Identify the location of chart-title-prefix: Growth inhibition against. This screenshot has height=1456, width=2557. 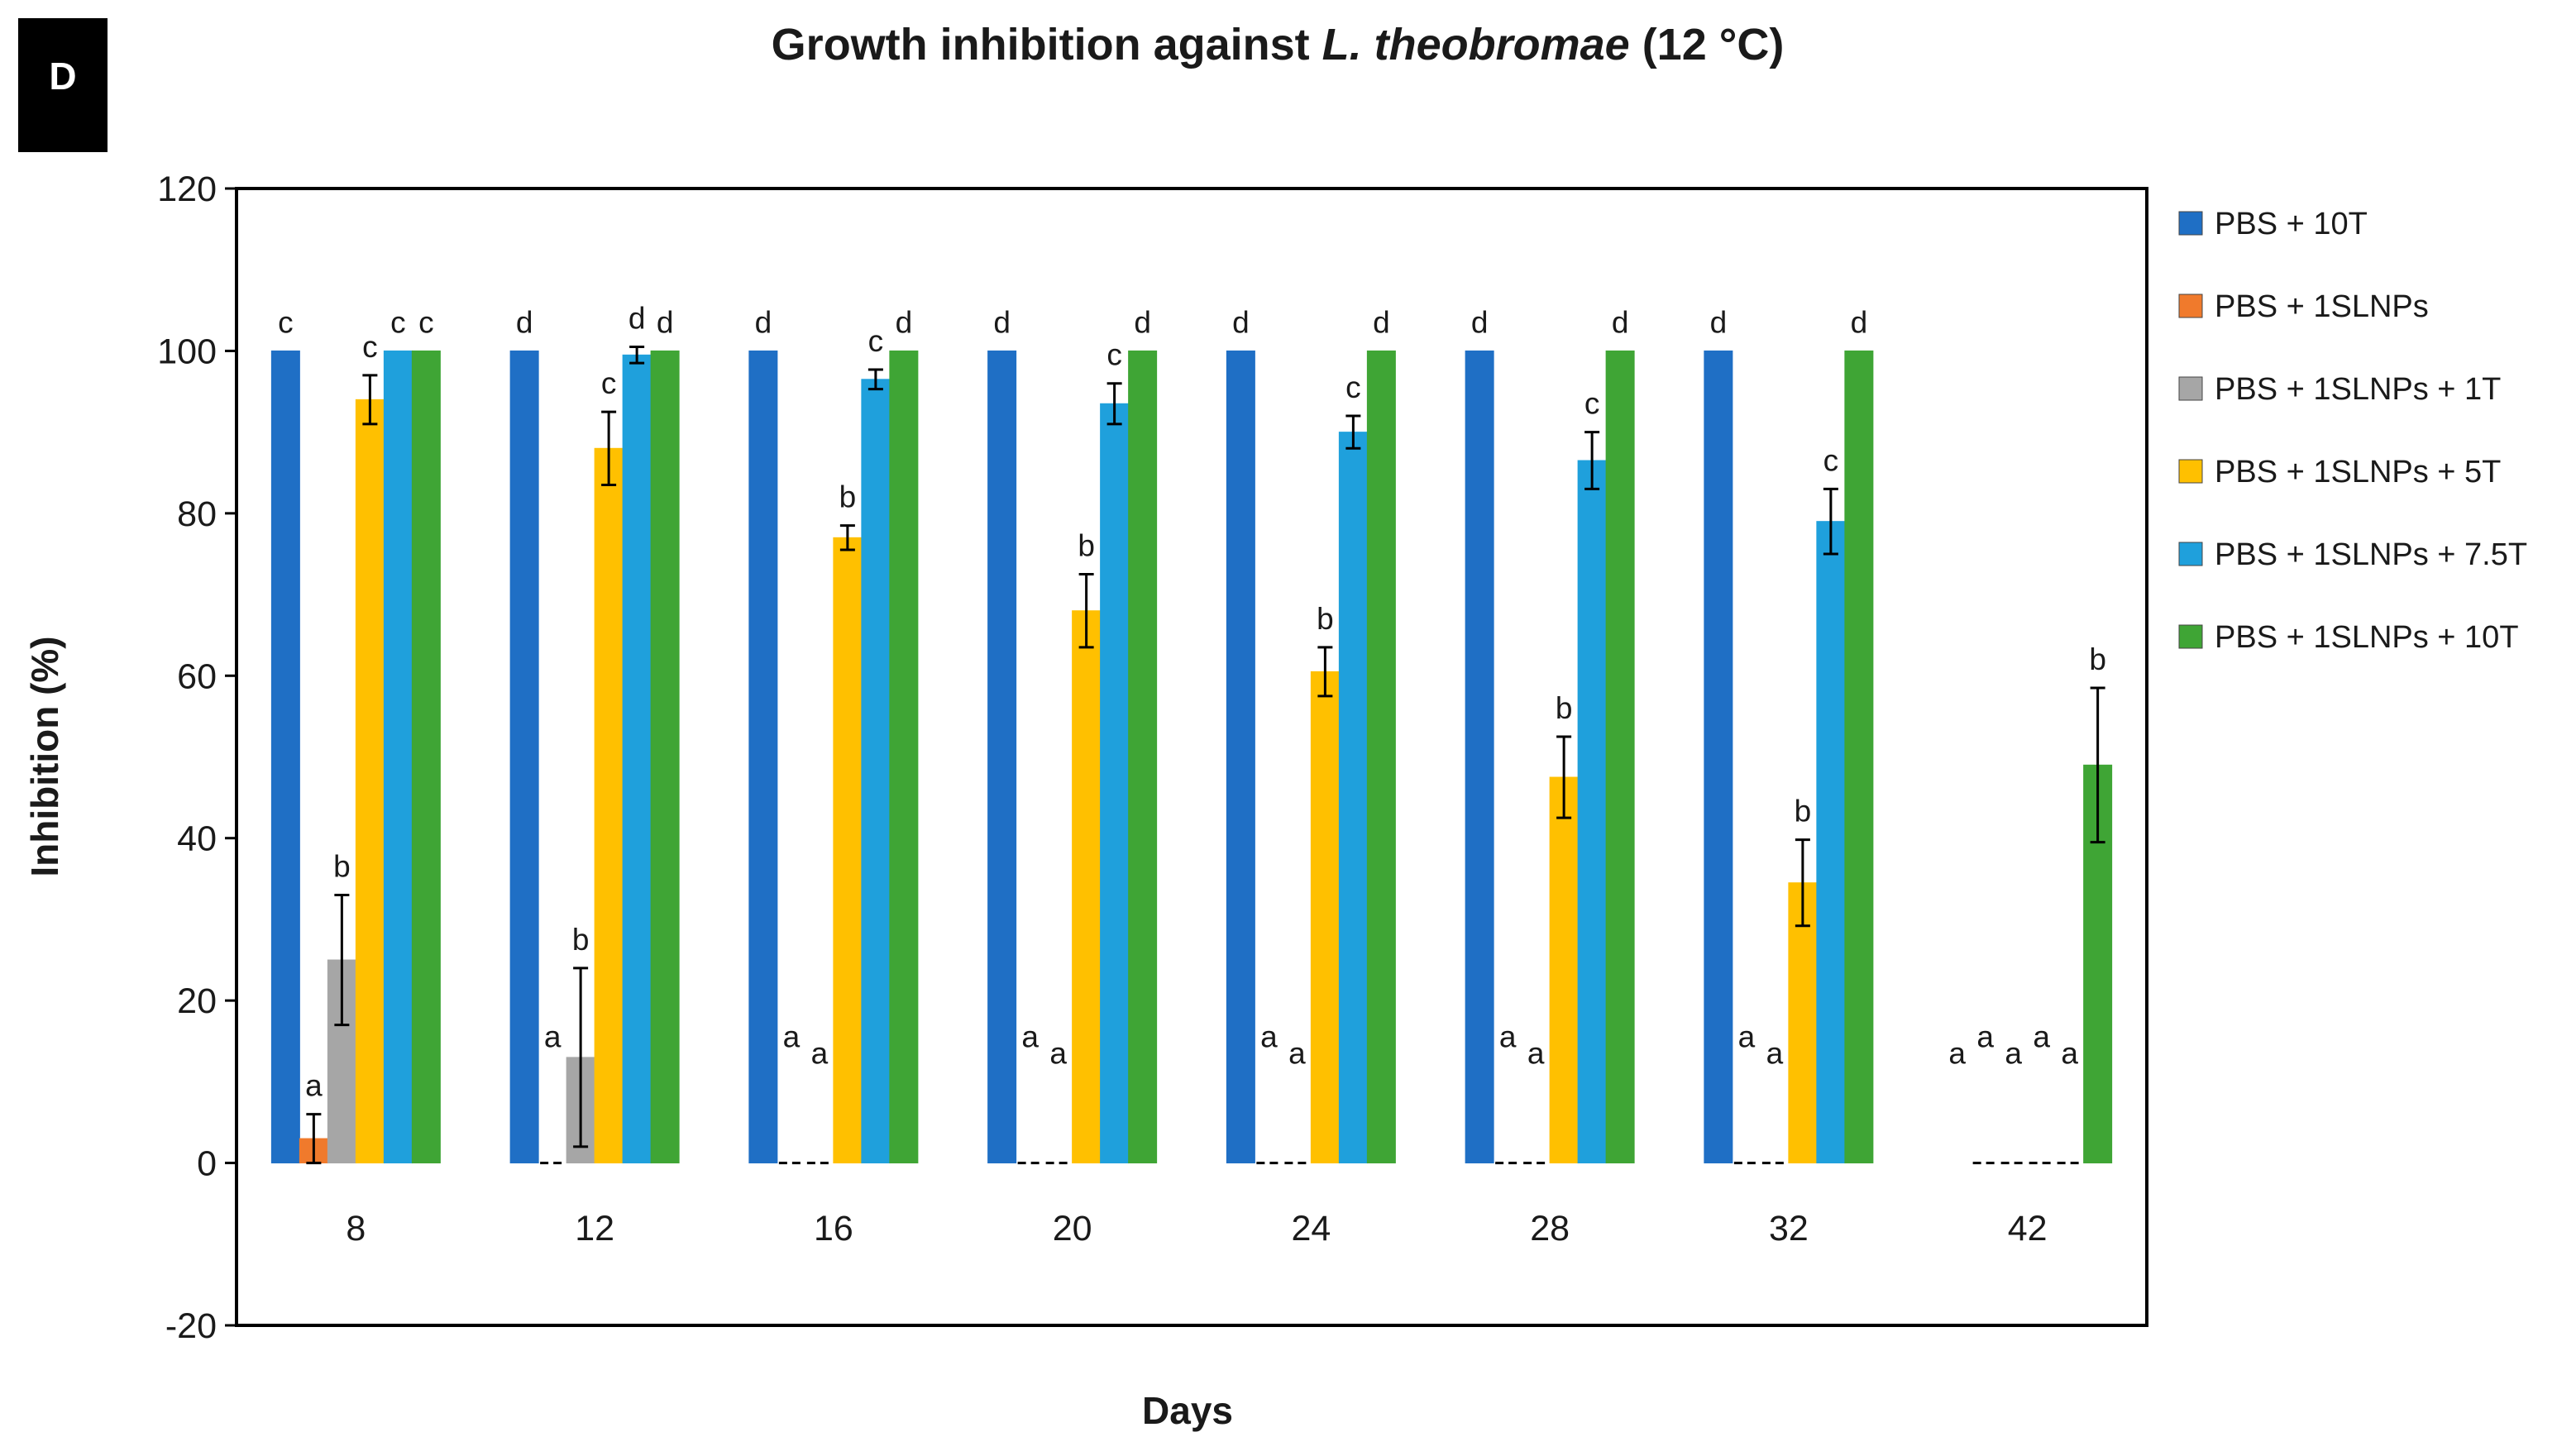
(1047, 44).